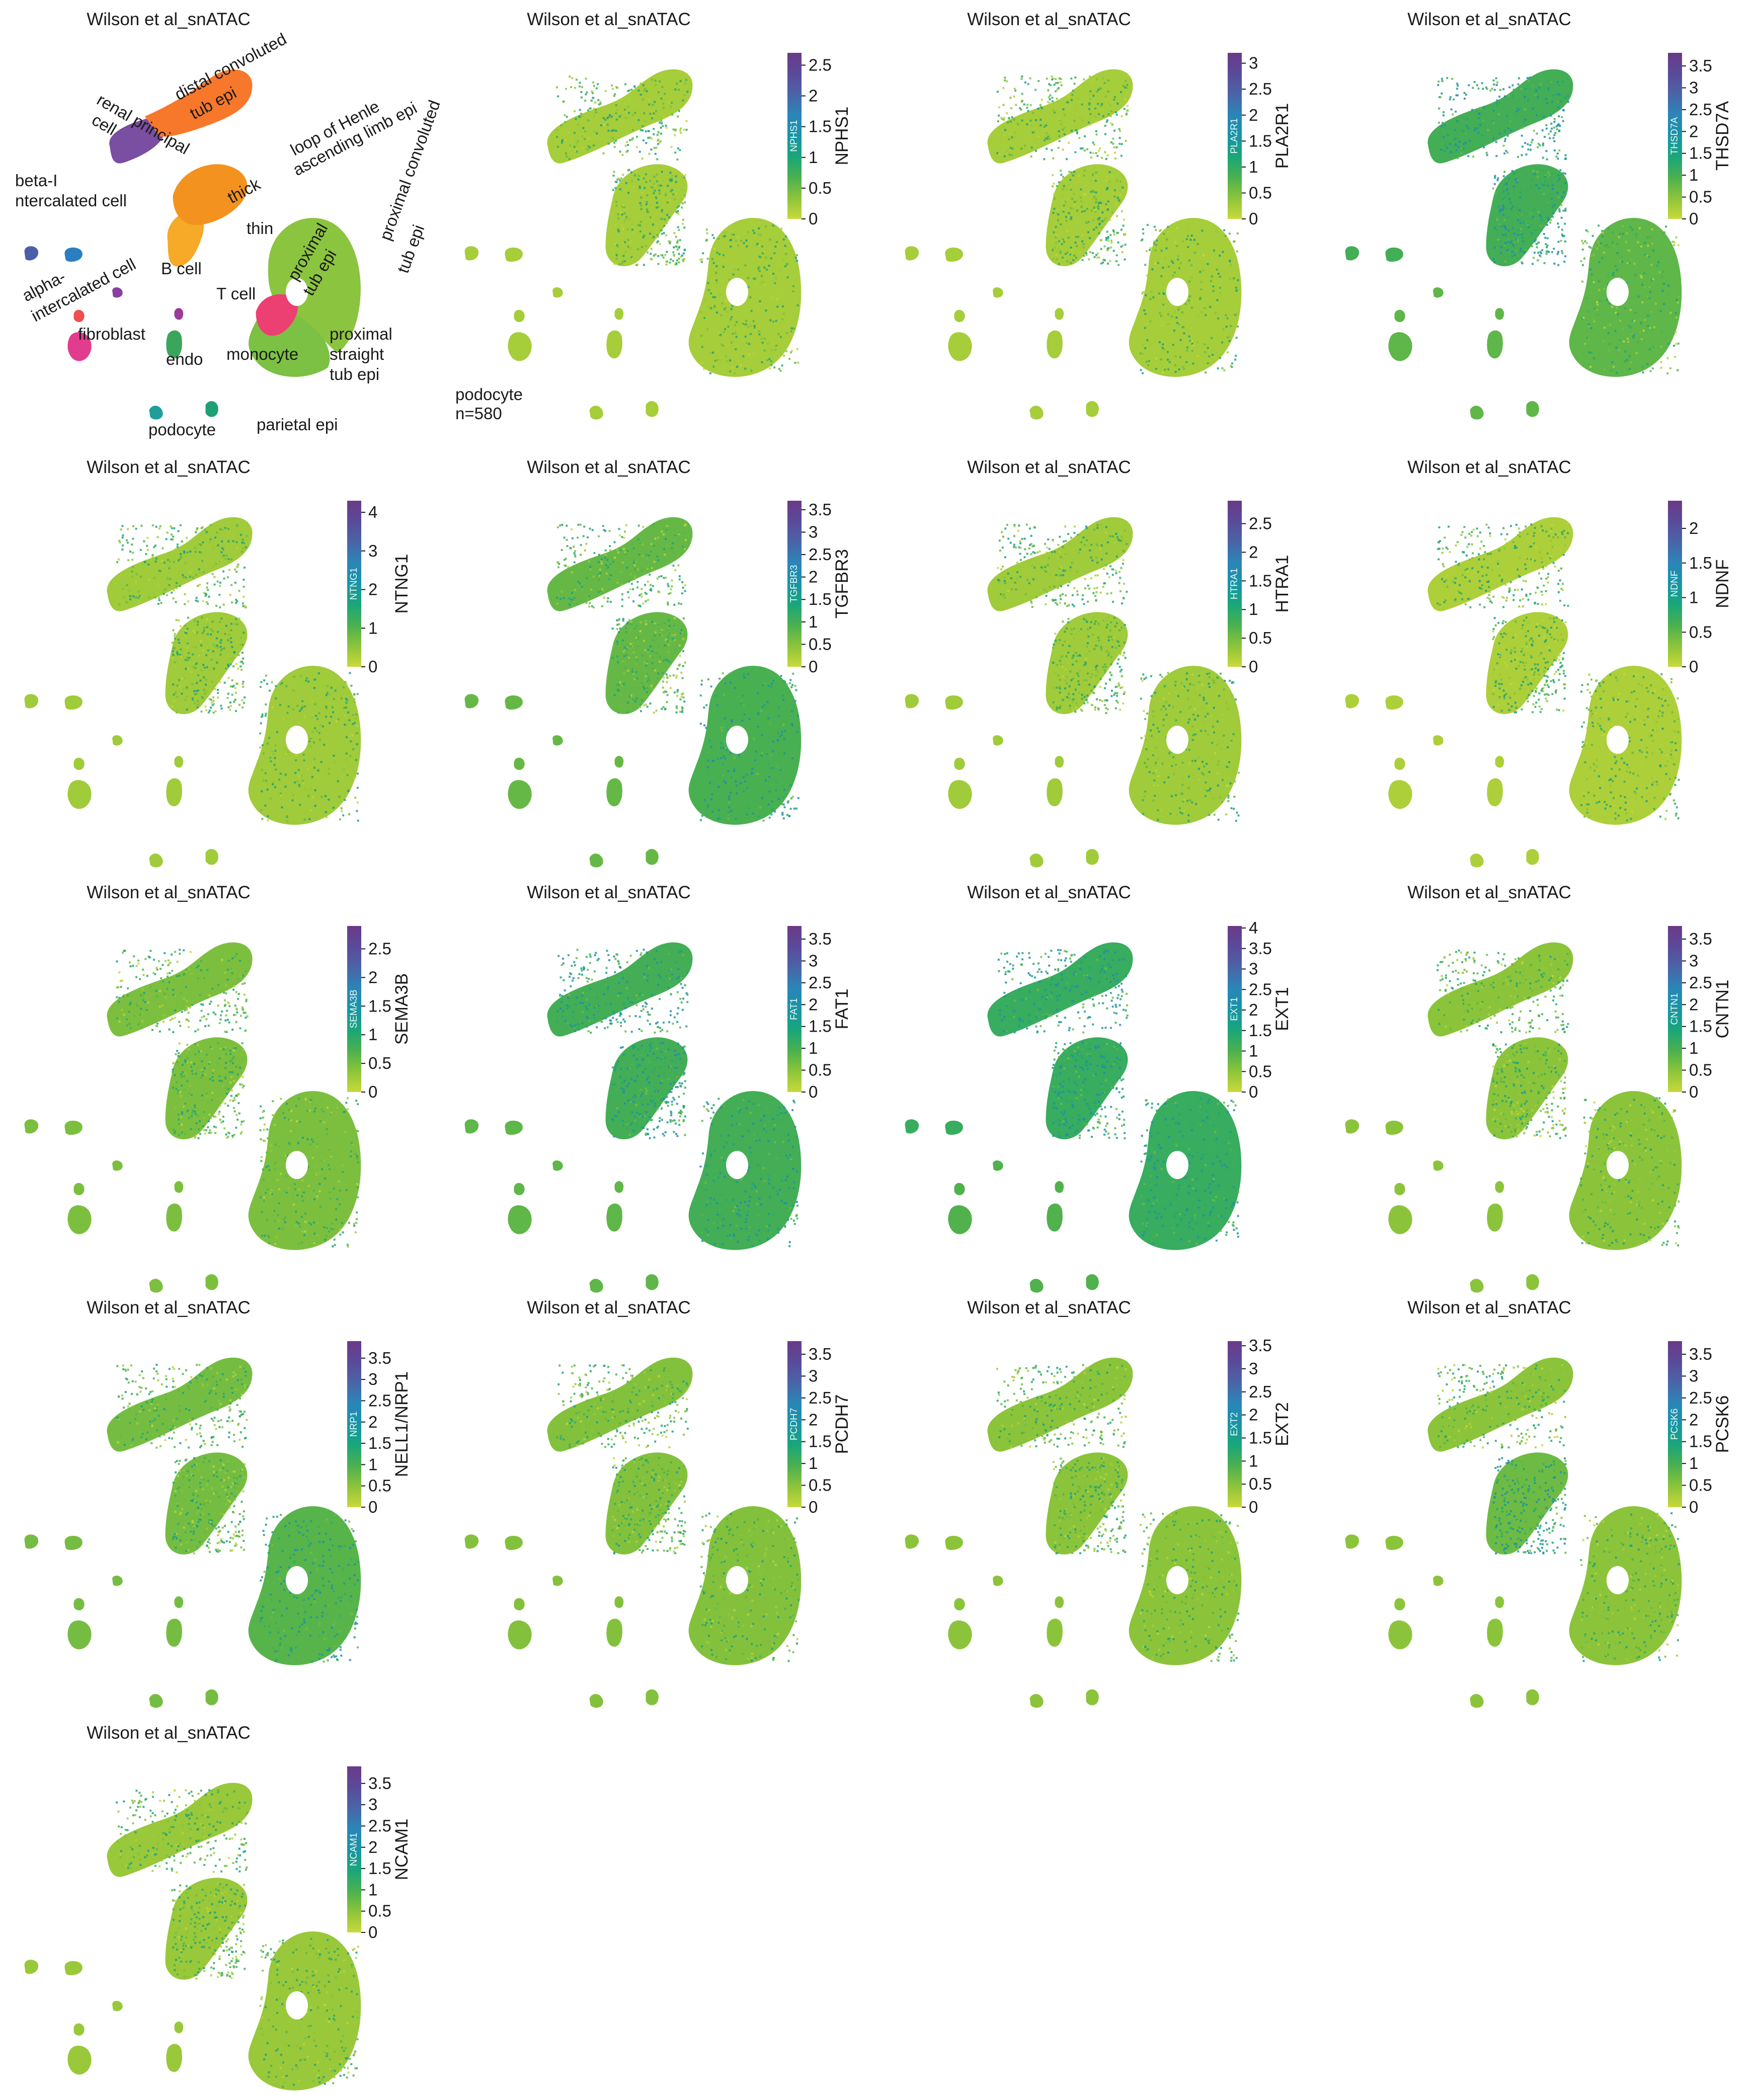  Describe the element at coordinates (372, 628) in the screenshot. I see `colorbar-tick-label: 1` at that location.